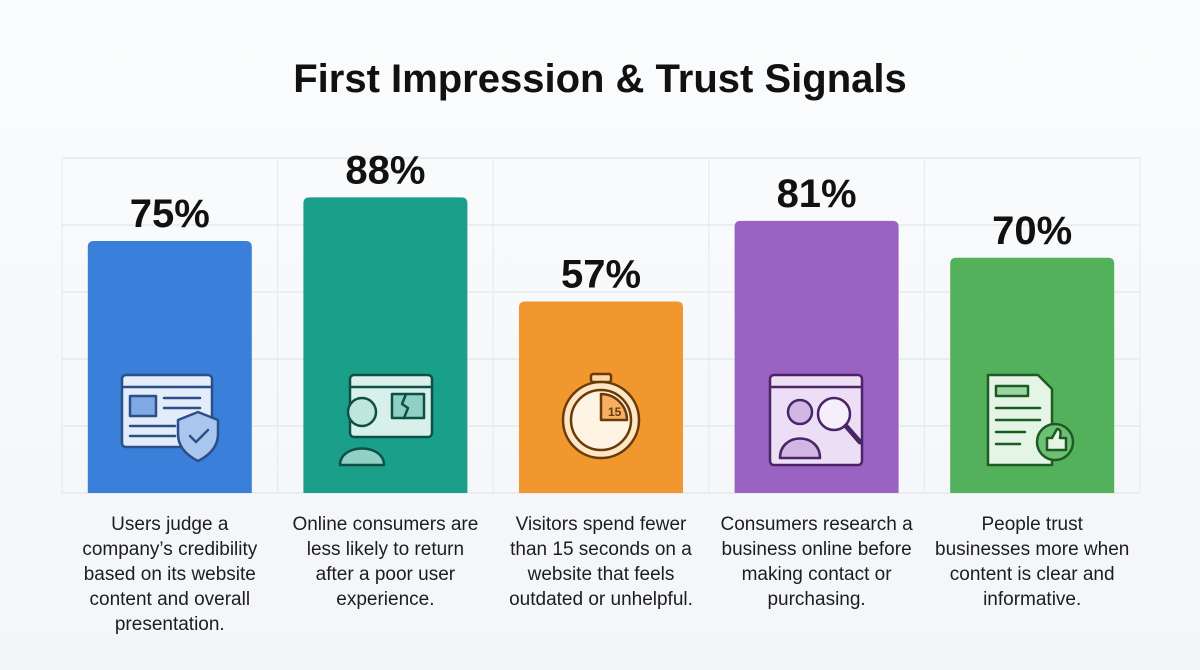  I want to click on value-label: 75%, so click(170, 214).